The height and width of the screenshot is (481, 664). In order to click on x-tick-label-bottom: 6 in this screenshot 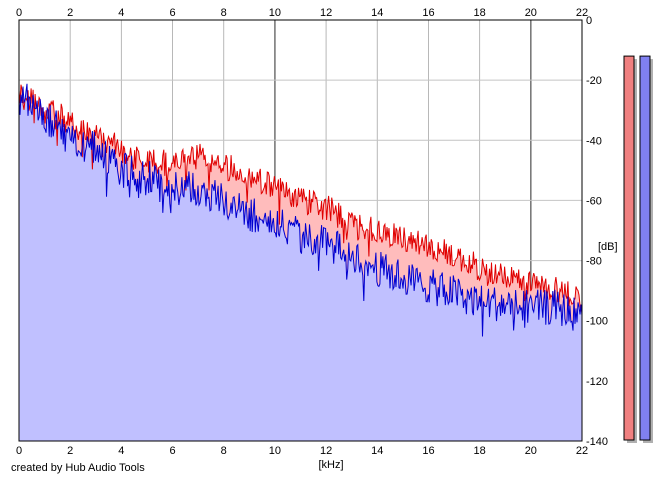, I will do `click(172, 451)`.